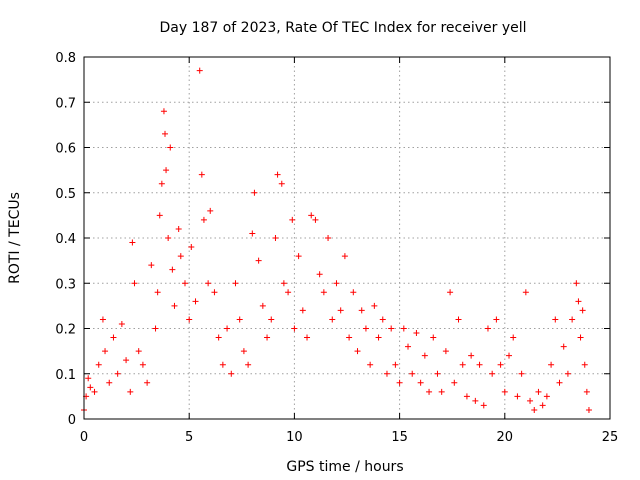  I want to click on x-tick-label: 5, so click(189, 437).